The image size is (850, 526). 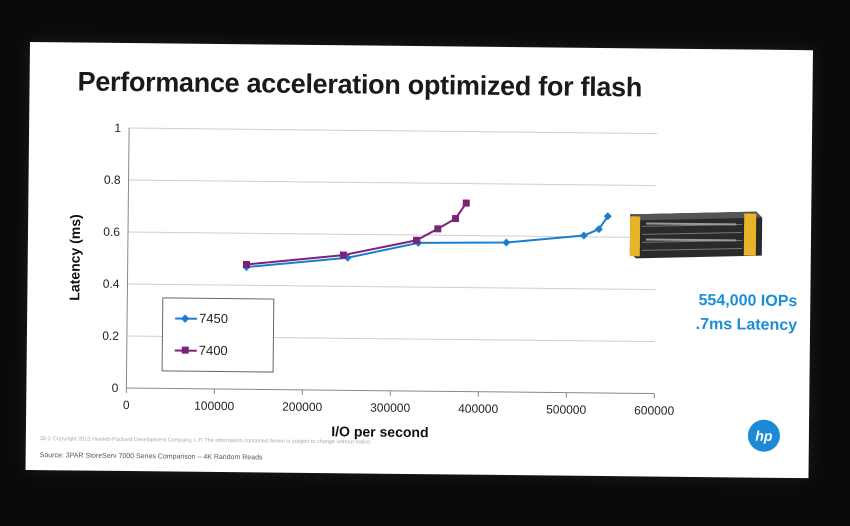 I want to click on performance-callout: 554,000 IOPs .7ms Latency, so click(x=712, y=313).